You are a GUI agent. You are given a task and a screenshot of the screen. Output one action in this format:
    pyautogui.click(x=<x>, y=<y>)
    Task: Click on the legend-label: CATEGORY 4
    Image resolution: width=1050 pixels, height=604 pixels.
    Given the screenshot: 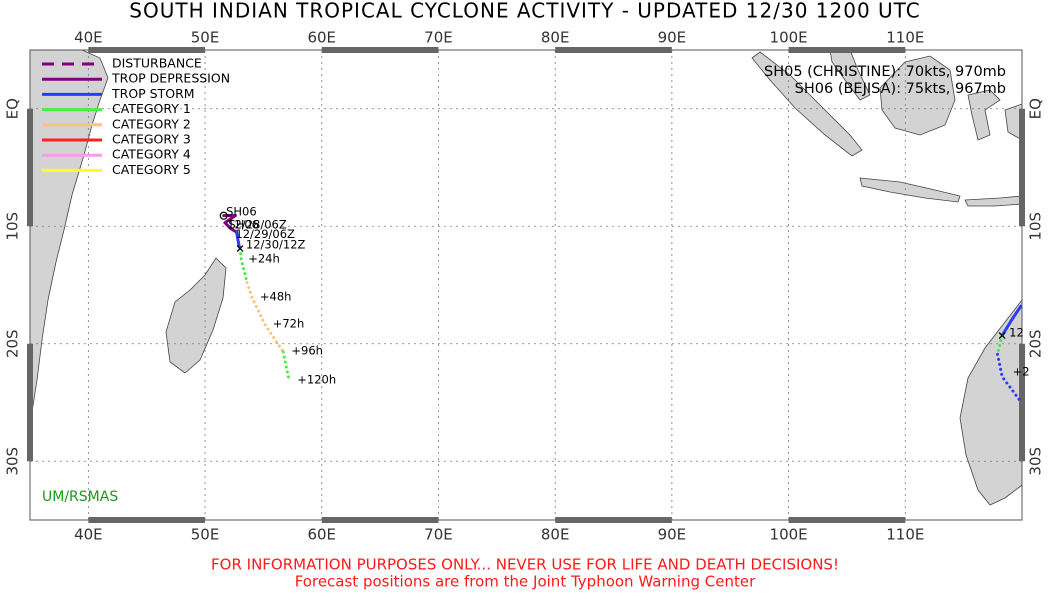 What is the action you would take?
    pyautogui.click(x=151, y=154)
    